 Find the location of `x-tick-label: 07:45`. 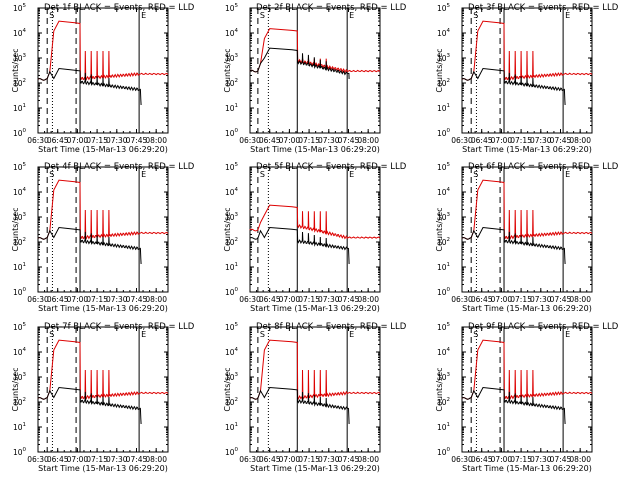

x-tick-label: 07:45 is located at coordinates (349, 140).